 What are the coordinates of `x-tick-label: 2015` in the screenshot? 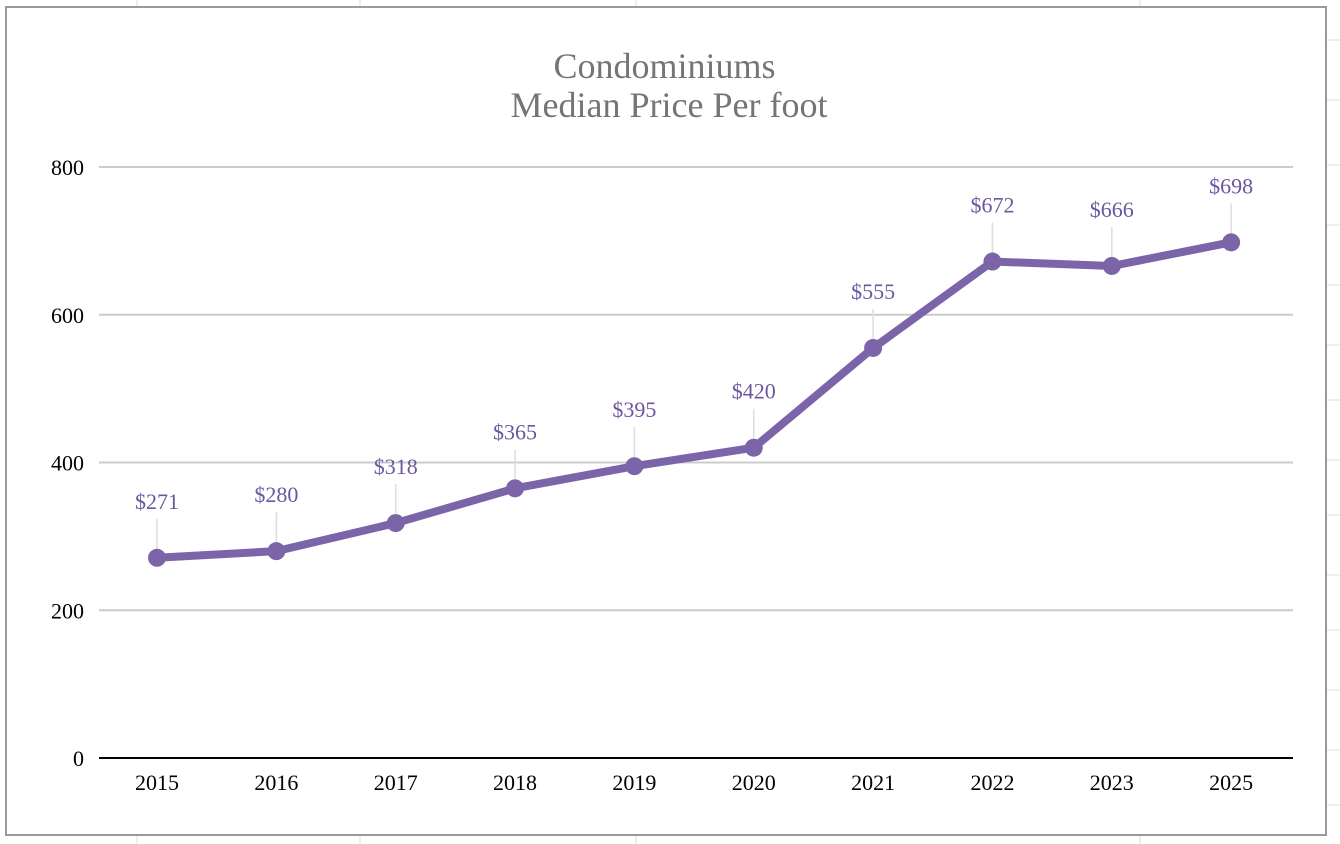 It's located at (157, 782).